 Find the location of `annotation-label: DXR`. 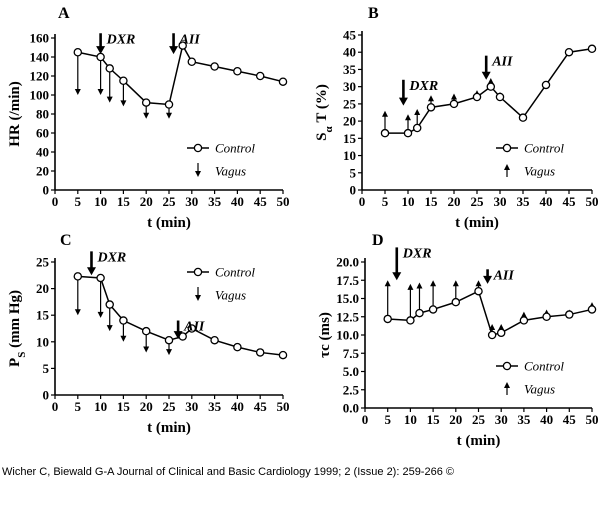

annotation-label: DXR is located at coordinates (121, 39).